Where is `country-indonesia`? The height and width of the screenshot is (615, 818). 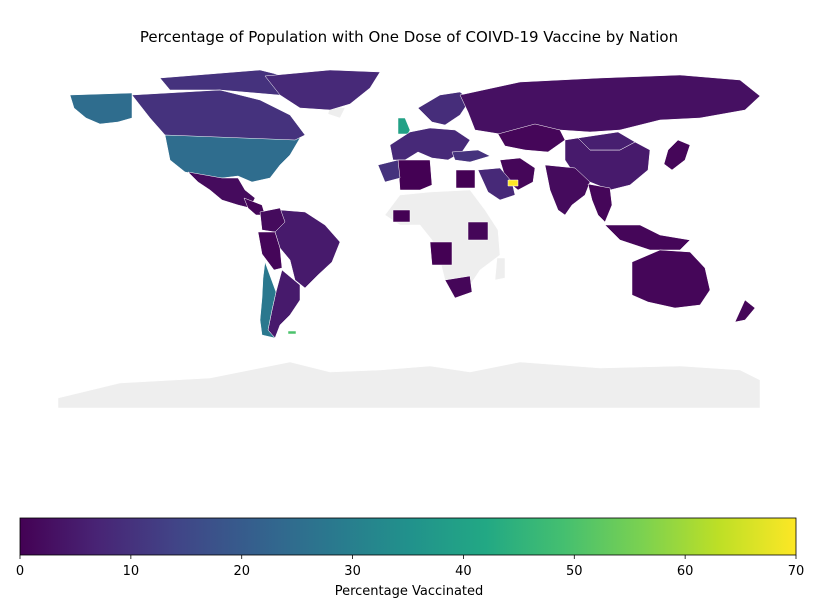
country-indonesia is located at coordinates (647, 237).